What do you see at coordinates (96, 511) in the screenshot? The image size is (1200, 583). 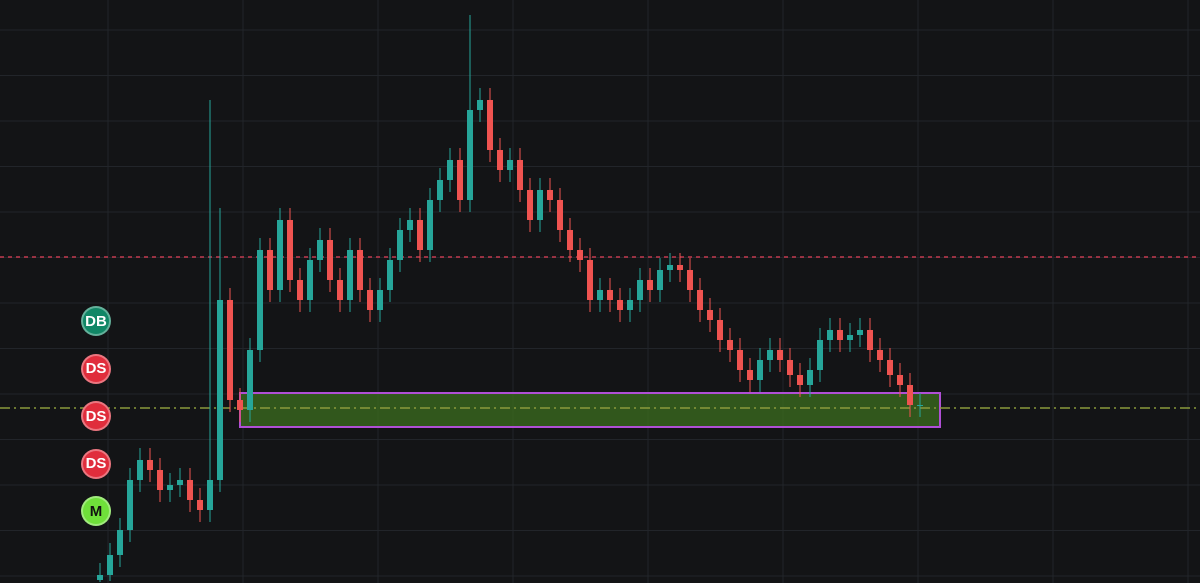 I see `signal-badge: M` at bounding box center [96, 511].